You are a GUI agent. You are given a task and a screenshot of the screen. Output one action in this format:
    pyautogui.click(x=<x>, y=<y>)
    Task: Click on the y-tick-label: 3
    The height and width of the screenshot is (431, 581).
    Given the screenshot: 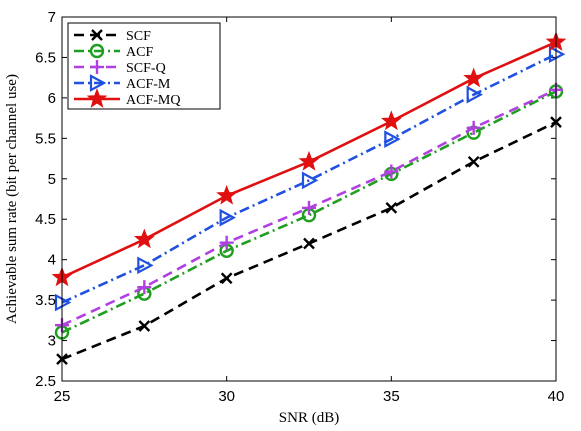 What is the action you would take?
    pyautogui.click(x=52, y=341)
    